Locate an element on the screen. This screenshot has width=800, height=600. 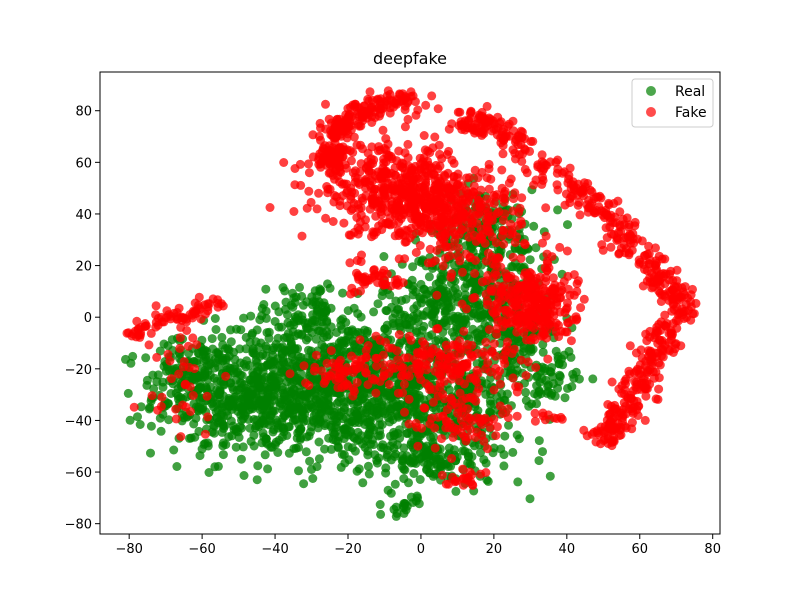
x-tick-label: −40 is located at coordinates (274, 549).